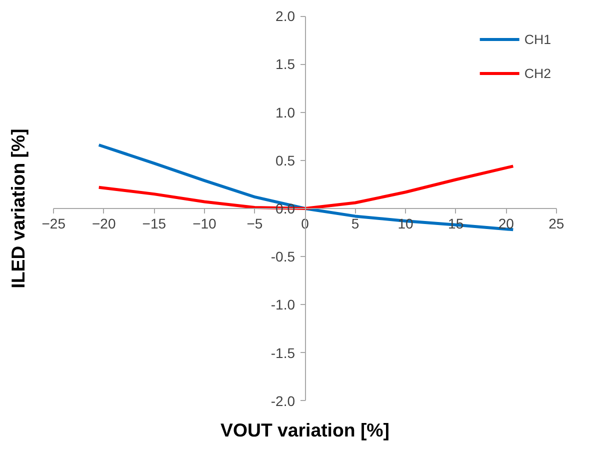  What do you see at coordinates (154, 224) in the screenshot?
I see `x-tick-label: −15` at bounding box center [154, 224].